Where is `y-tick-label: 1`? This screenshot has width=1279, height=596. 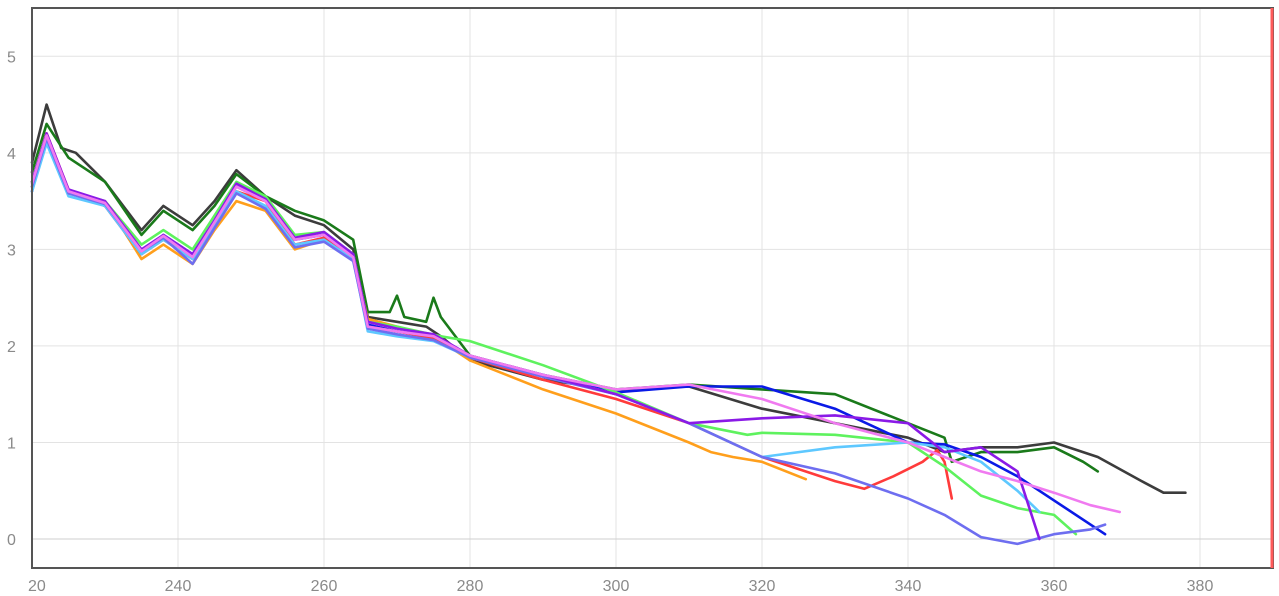
y-tick-label: 1 is located at coordinates (11, 443).